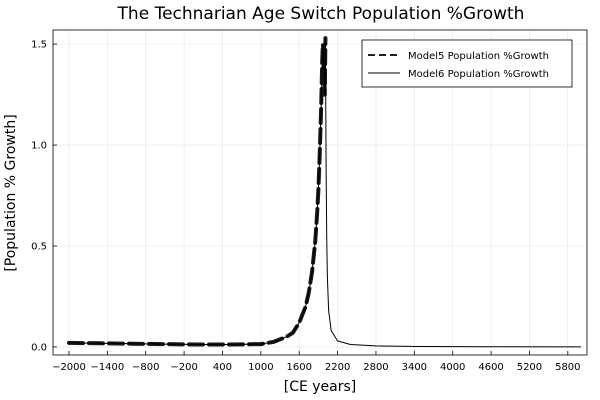 This screenshot has height=400, width=600. I want to click on x-tick-label: 3400, so click(414, 367).